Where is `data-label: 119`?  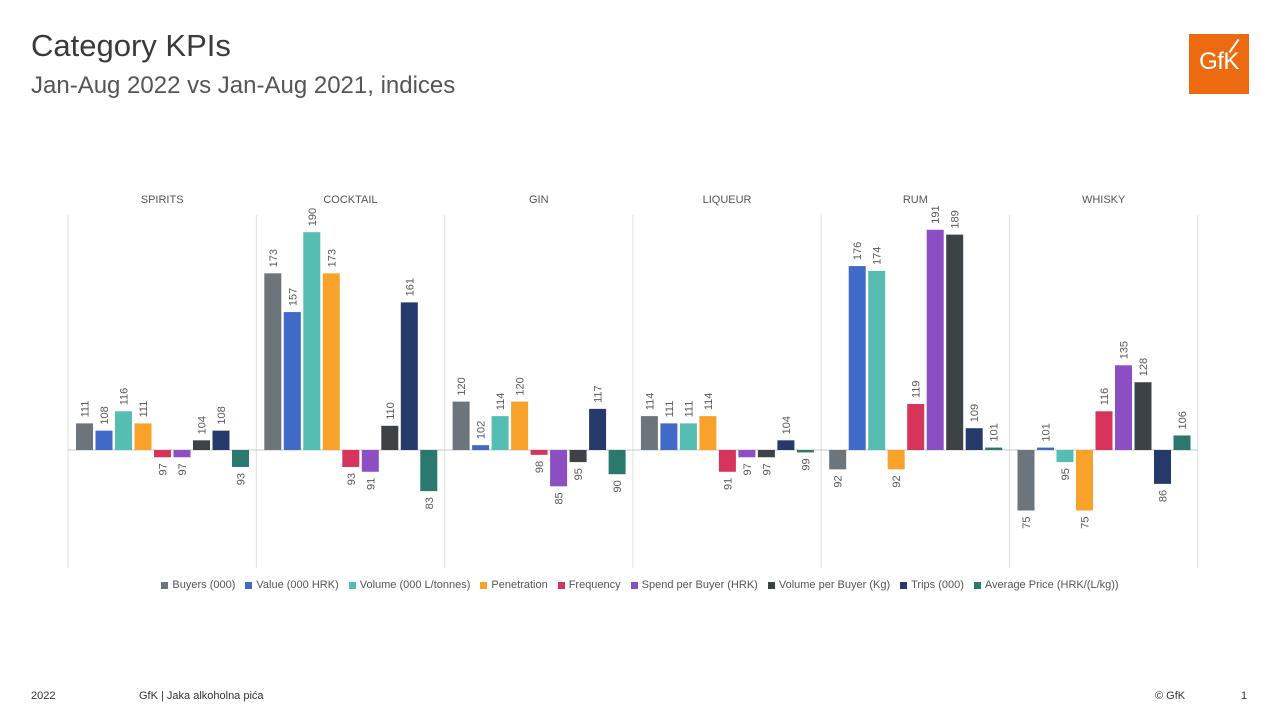
data-label: 119 is located at coordinates (917, 389).